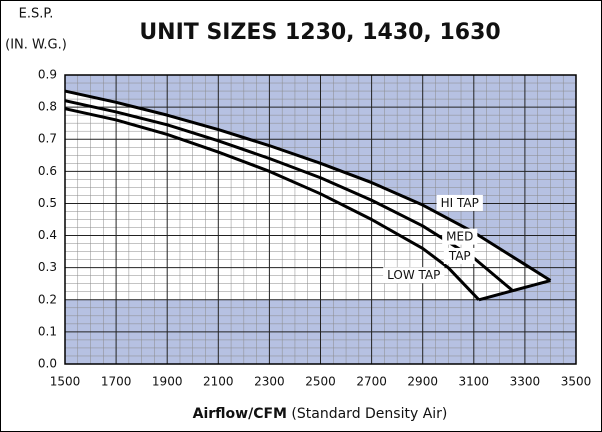 The image size is (602, 432). What do you see at coordinates (422, 382) in the screenshot?
I see `x-tick-label: 2900` at bounding box center [422, 382].